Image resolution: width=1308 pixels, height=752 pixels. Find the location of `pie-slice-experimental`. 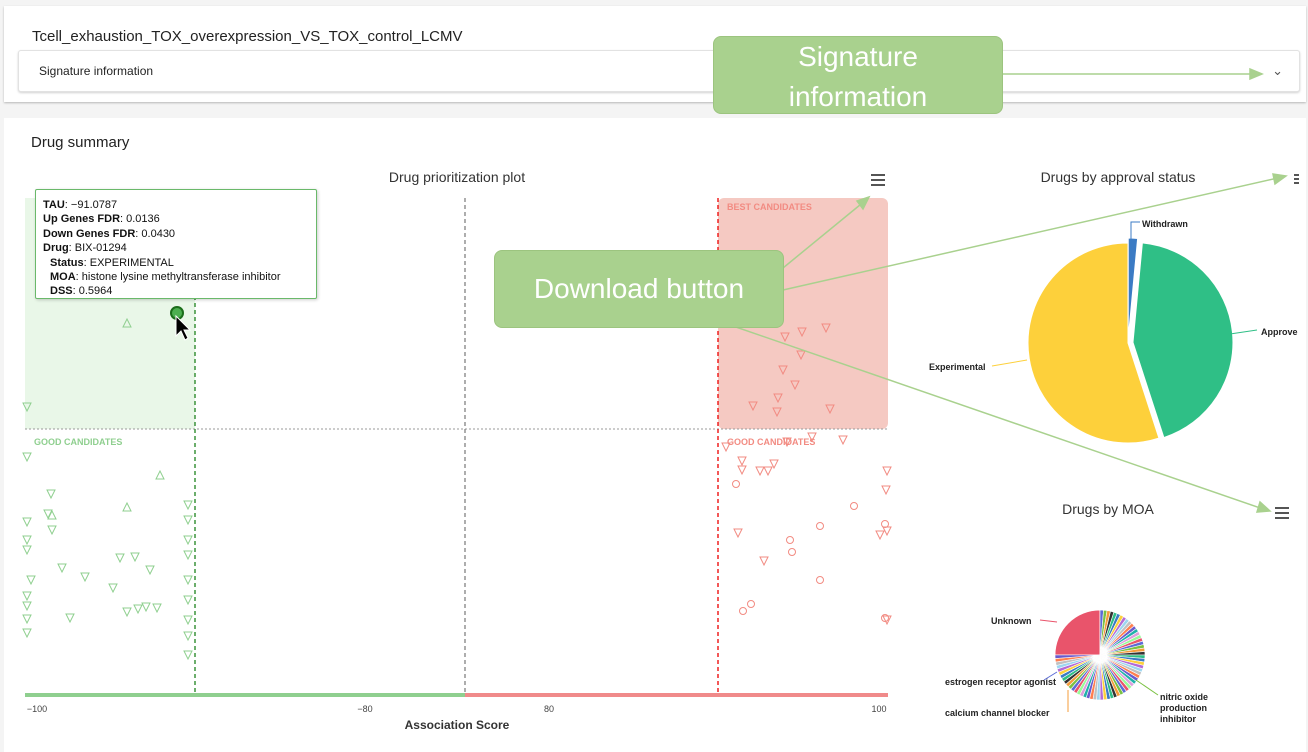

pie-slice-experimental is located at coordinates (1093, 343).